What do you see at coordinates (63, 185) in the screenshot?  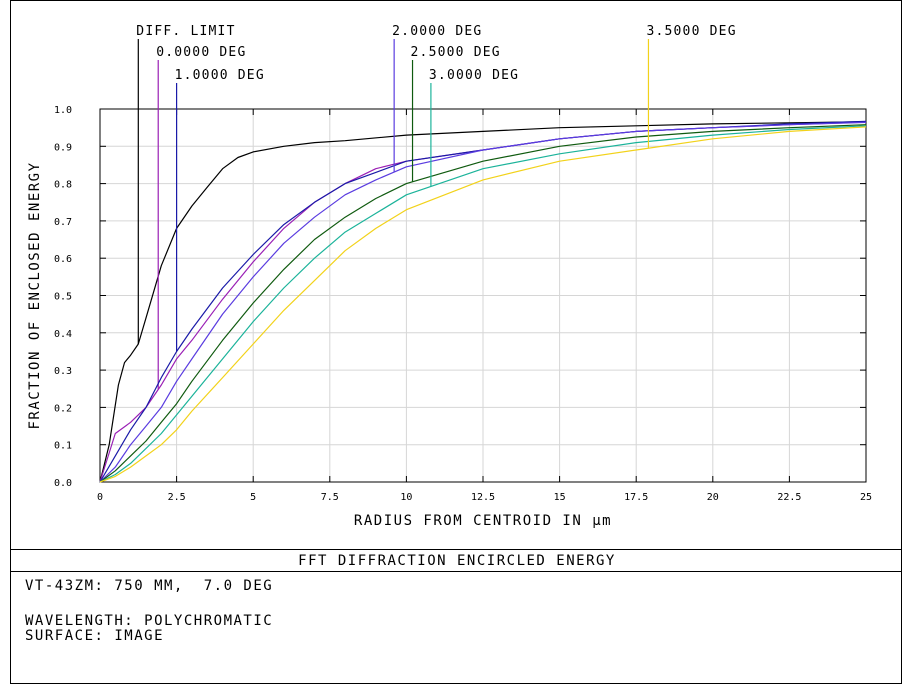 I see `y-tick-label: 0.8` at bounding box center [63, 185].